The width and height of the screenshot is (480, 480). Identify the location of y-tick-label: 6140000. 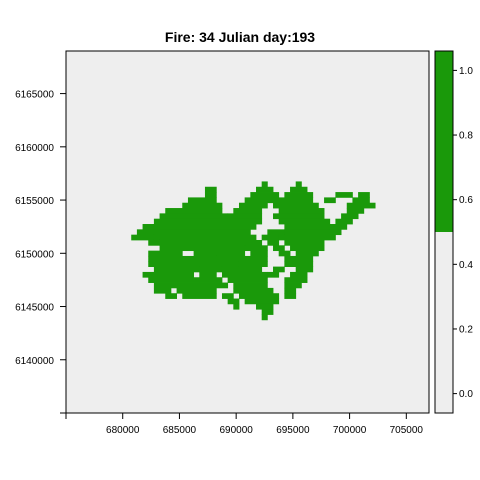
(34, 361).